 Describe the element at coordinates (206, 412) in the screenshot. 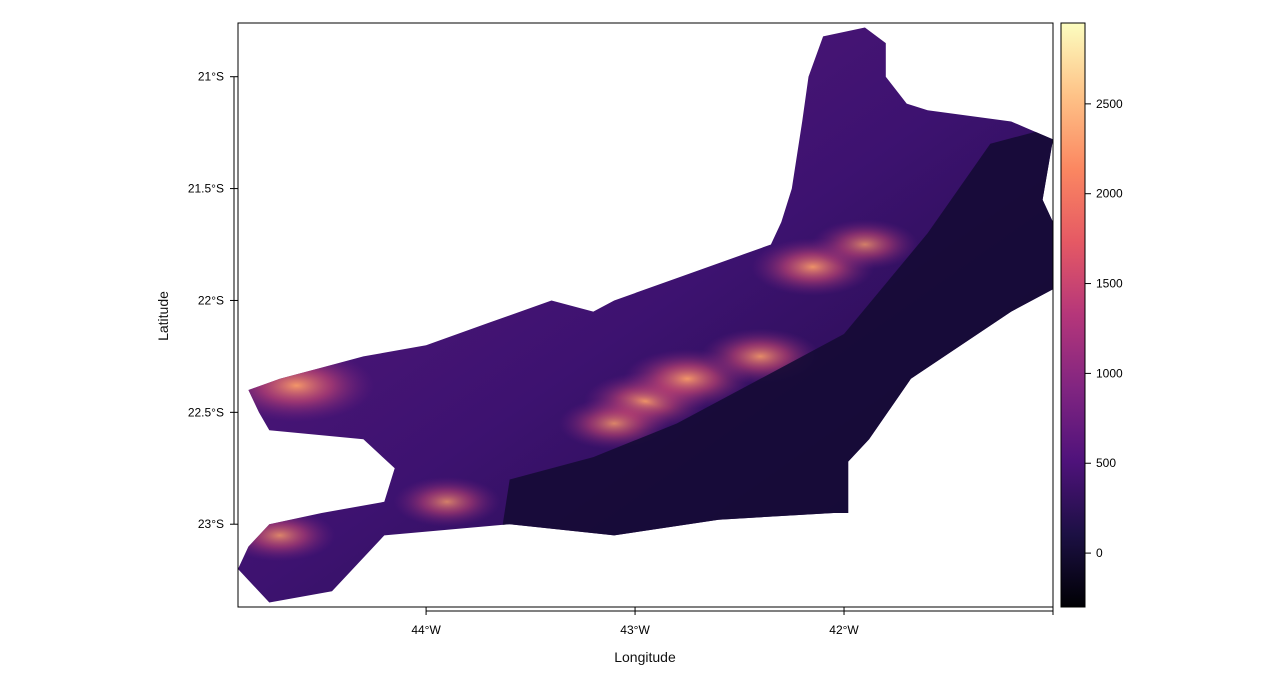

I see `y-tick-label: 22.5°S` at that location.